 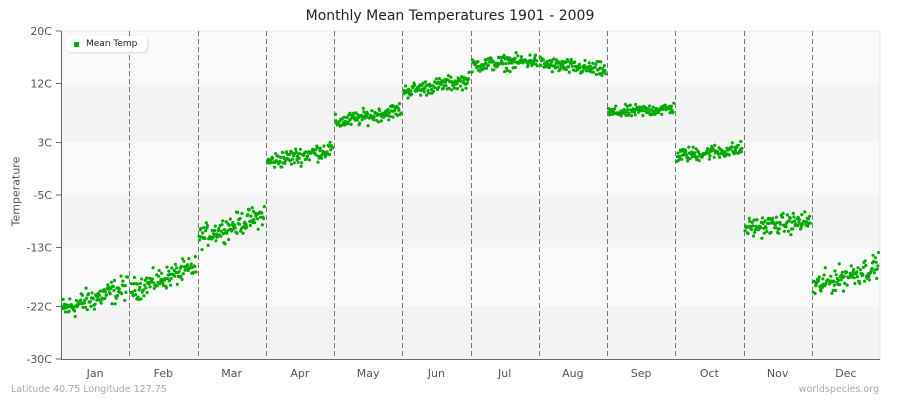 What do you see at coordinates (231, 373) in the screenshot?
I see `x-tick-label-mar: Mar` at bounding box center [231, 373].